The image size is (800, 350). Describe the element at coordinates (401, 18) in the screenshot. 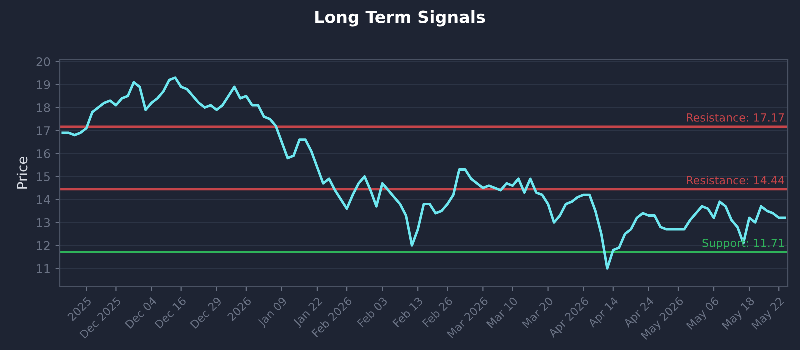

I see `chart-title: Long Term Signals` at that location.